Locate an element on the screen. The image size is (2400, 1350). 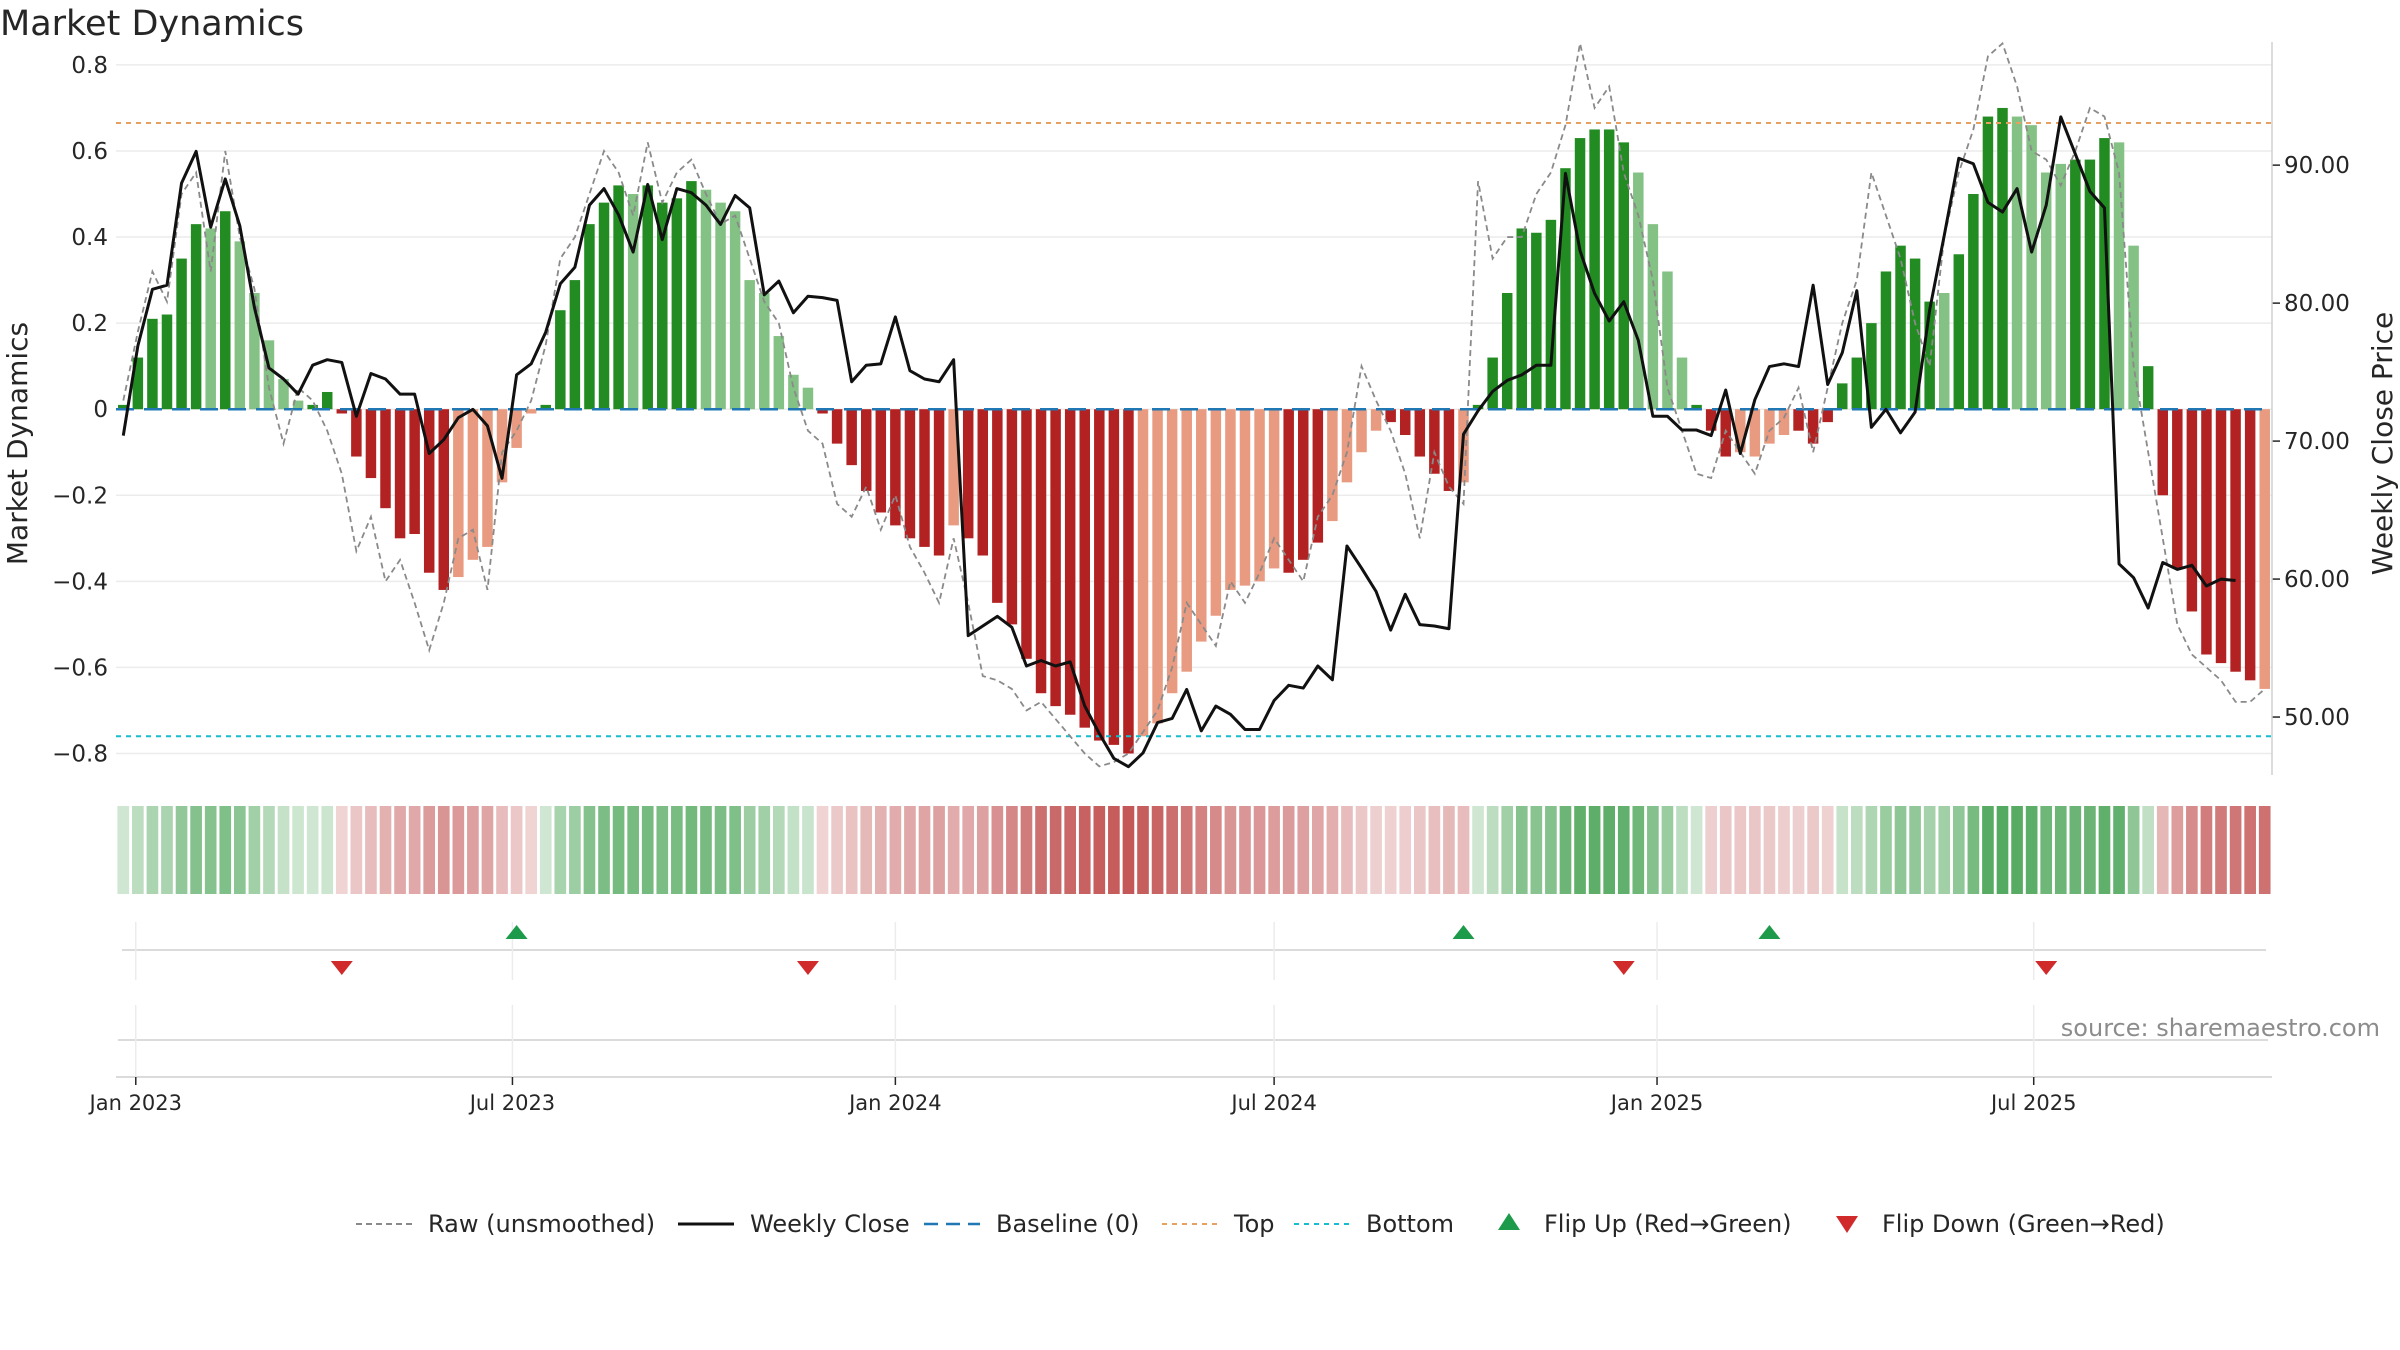
y2-tick-label: 70.00 is located at coordinates (2317, 442).